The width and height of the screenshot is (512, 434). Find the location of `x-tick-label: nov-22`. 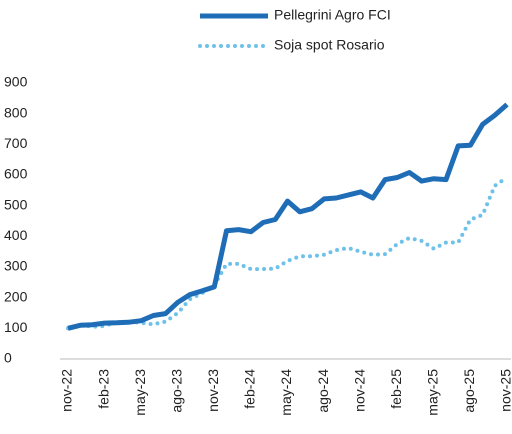

x-tick-label: nov-22 is located at coordinates (67, 390).